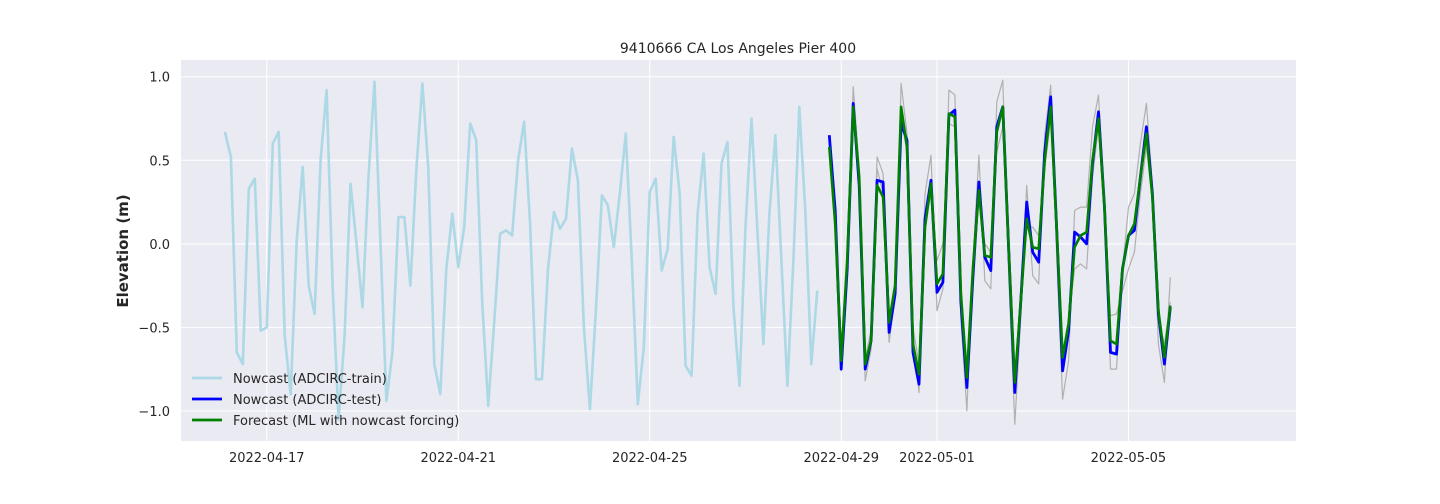 The width and height of the screenshot is (1440, 504). I want to click on x-tick-label: 2022-04-17, so click(267, 458).